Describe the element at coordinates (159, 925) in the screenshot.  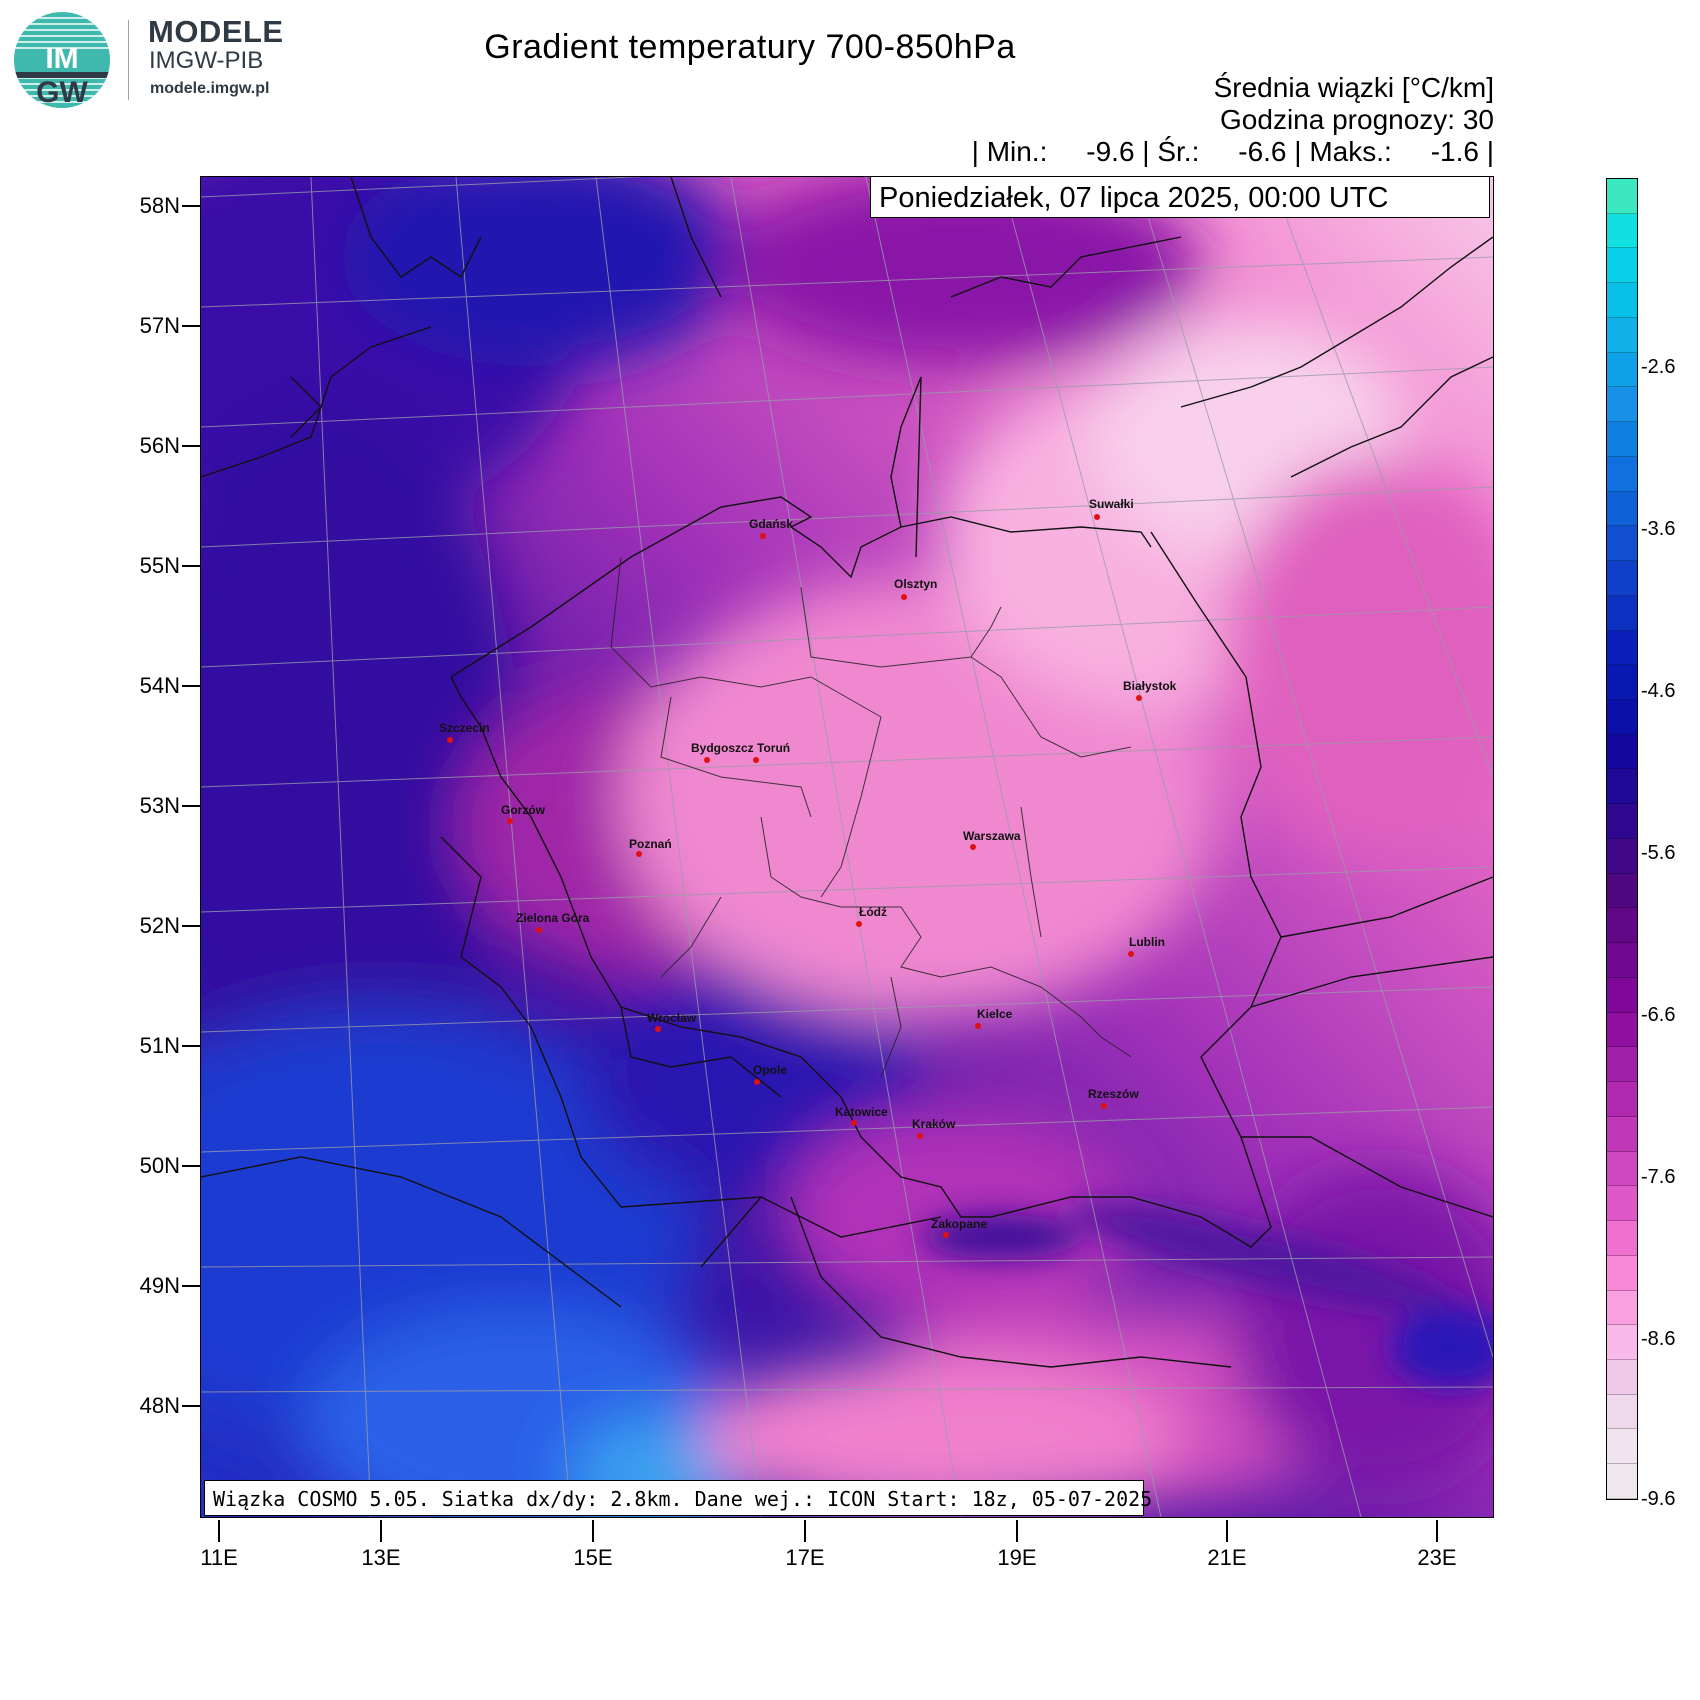
I see `lat-label-52n: 52N` at that location.